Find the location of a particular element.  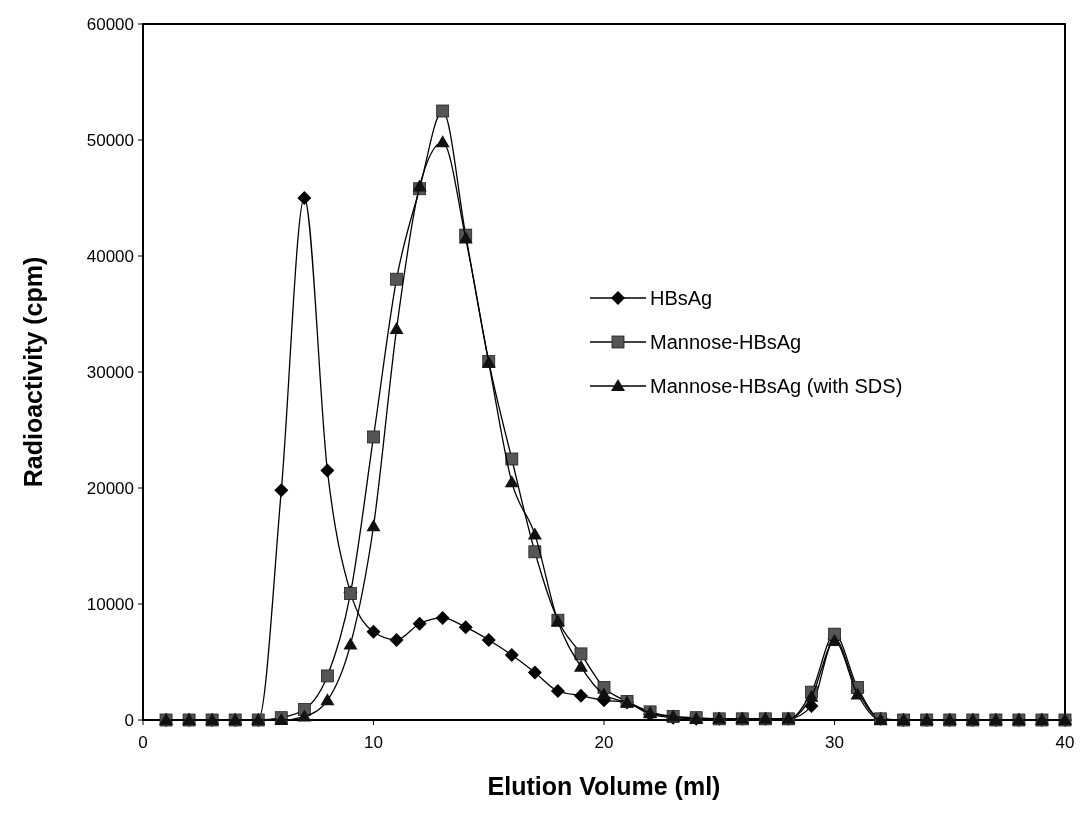

x-tick-label: 10 is located at coordinates (373, 742).